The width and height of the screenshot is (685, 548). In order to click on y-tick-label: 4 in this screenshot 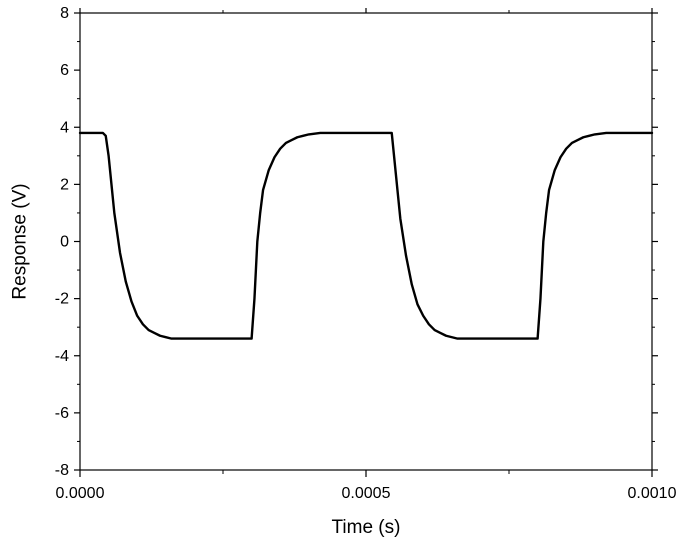, I will do `click(64, 127)`.